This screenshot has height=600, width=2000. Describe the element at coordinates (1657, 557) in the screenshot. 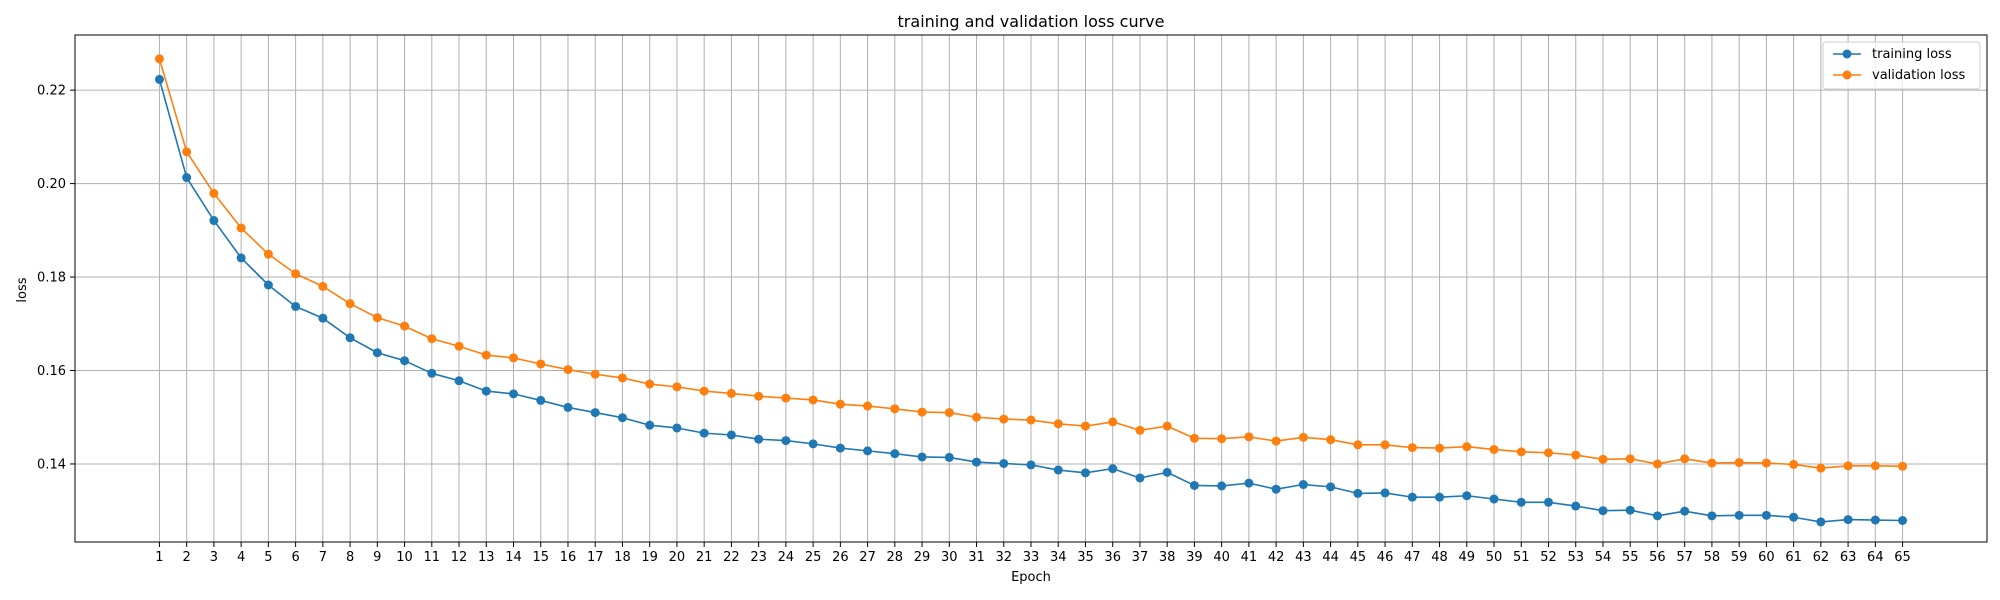

I see `x-tick-label: 56` at that location.